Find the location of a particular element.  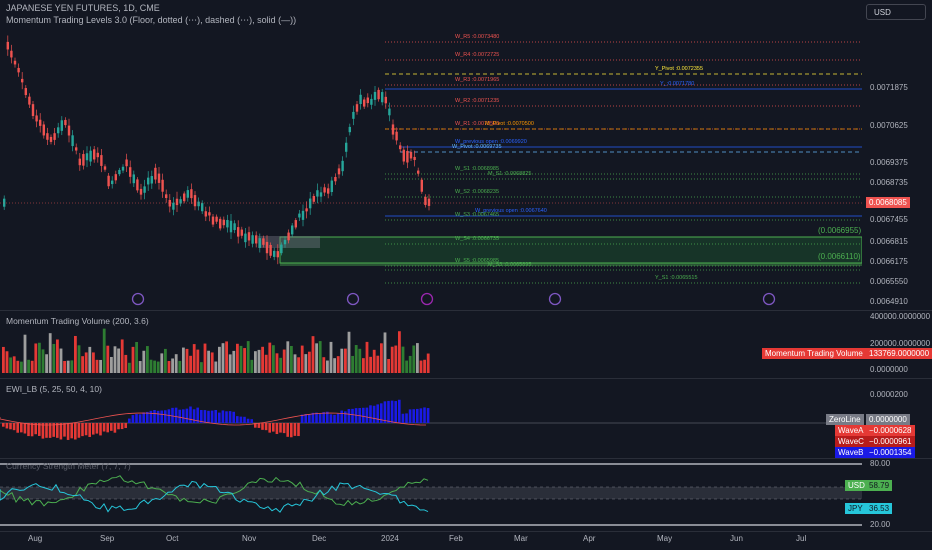

level-label: W_R1 :0.0070500 is located at coordinates (477, 124).